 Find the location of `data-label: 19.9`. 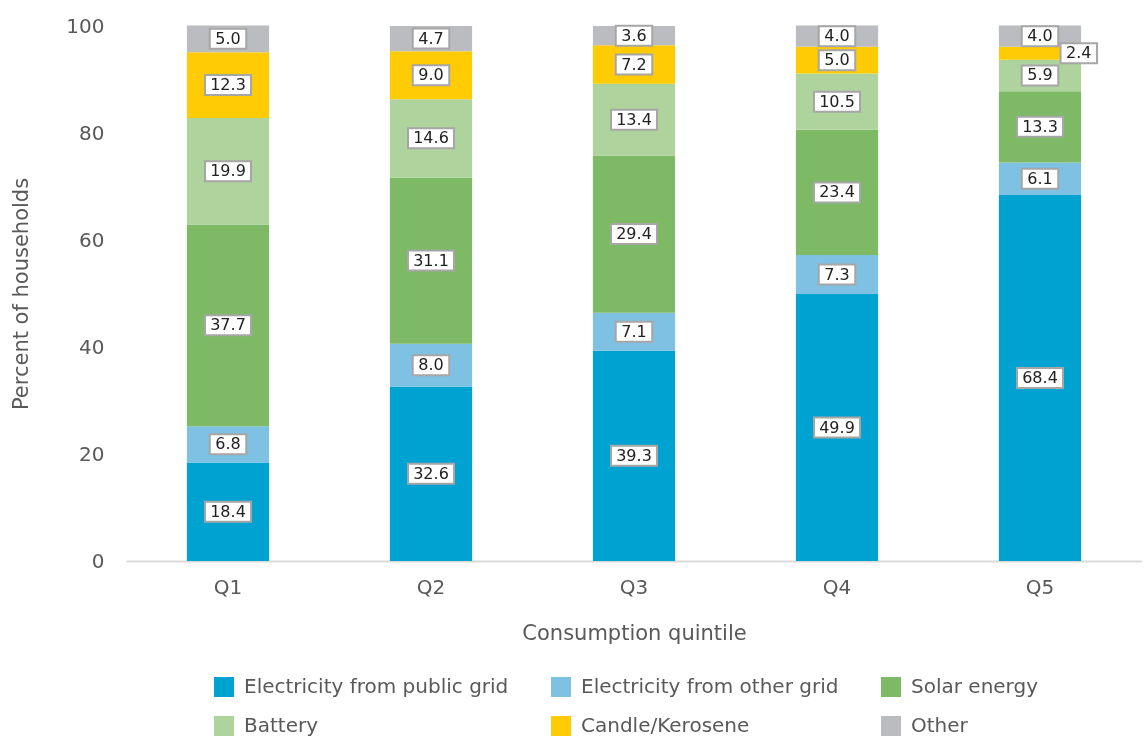

data-label: 19.9 is located at coordinates (228, 171).